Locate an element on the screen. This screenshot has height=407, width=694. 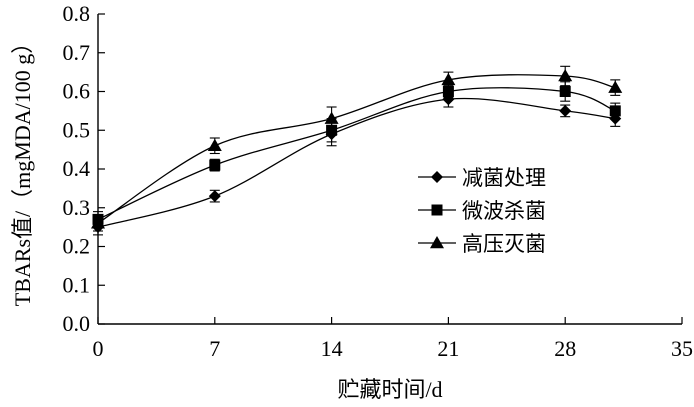
x-tick-label: 21 is located at coordinates (448, 348).